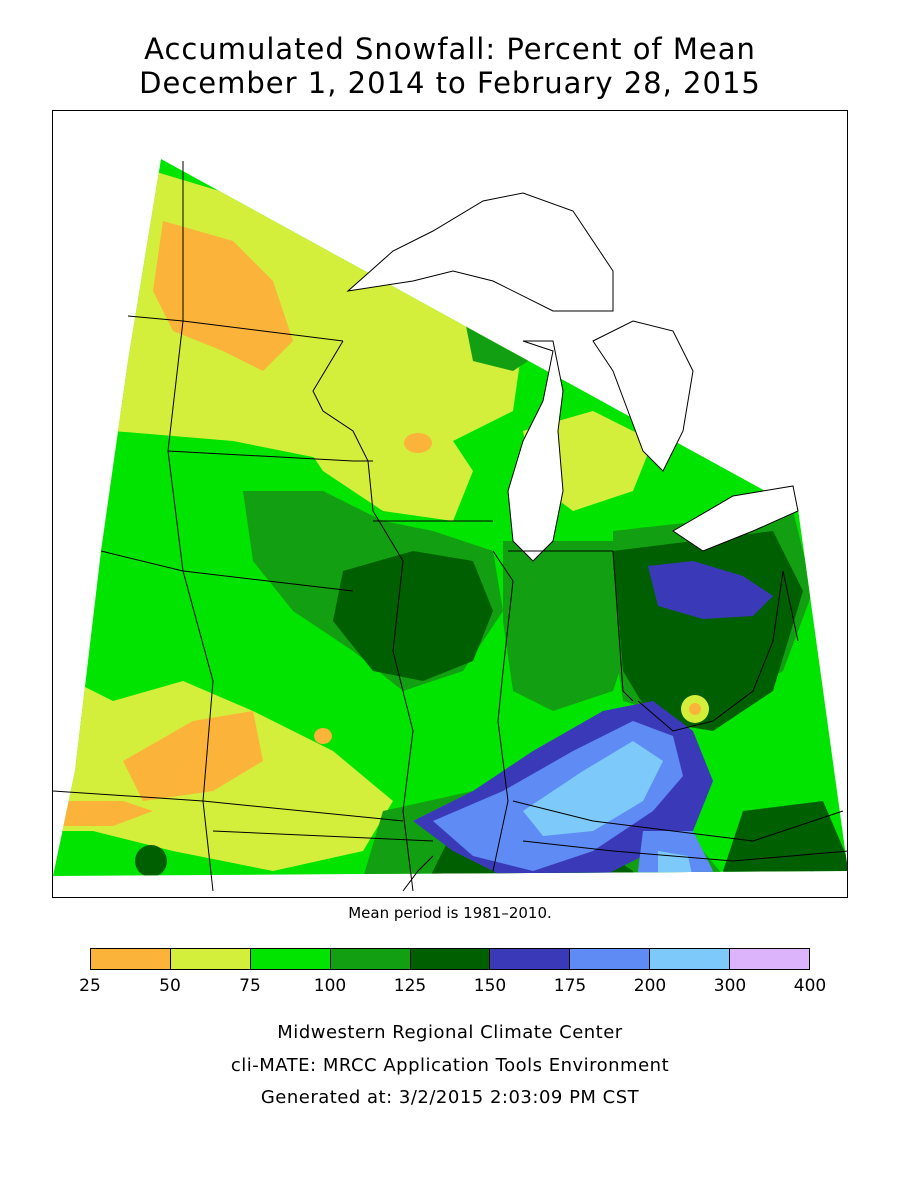 The height and width of the screenshot is (1200, 900). What do you see at coordinates (330, 986) in the screenshot?
I see `legend-tick-label: 100` at bounding box center [330, 986].